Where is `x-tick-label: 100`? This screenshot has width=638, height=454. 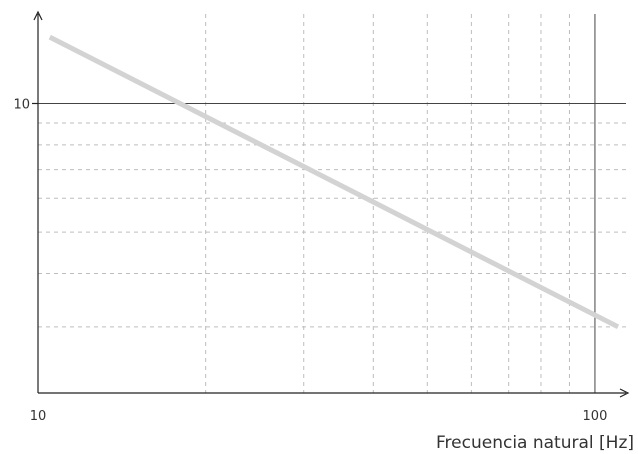 x-tick-label: 100 is located at coordinates (595, 416).